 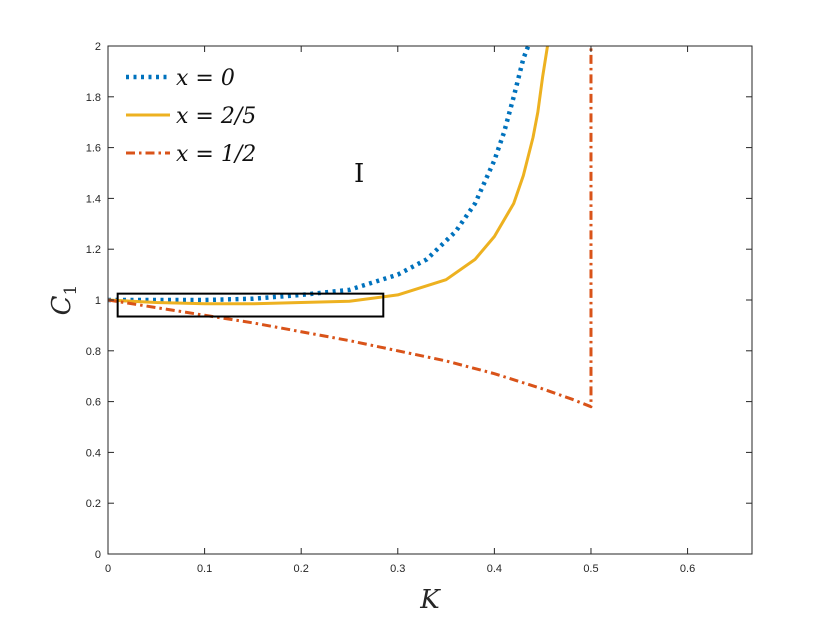 I want to click on legend-entry: x = 1/2, so click(x=191, y=154).